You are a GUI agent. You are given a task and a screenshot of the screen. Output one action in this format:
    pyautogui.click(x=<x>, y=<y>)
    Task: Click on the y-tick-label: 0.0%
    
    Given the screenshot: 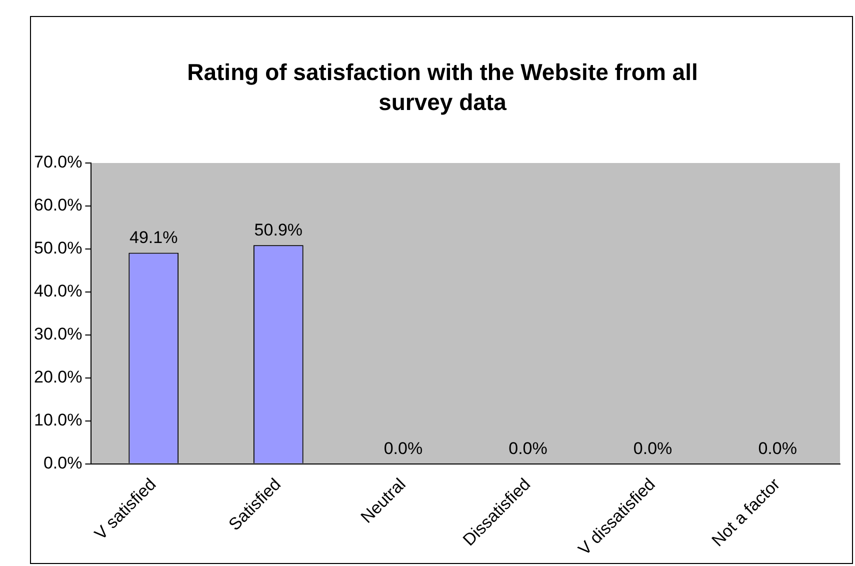 What is the action you would take?
    pyautogui.click(x=62, y=462)
    